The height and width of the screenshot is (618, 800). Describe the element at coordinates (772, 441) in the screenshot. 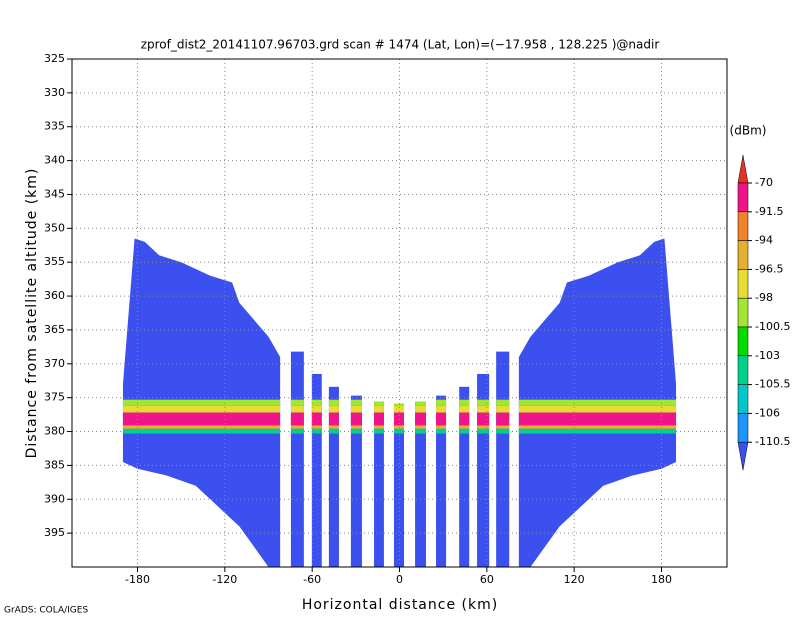

I see `colorbar-label: -110.5` at that location.